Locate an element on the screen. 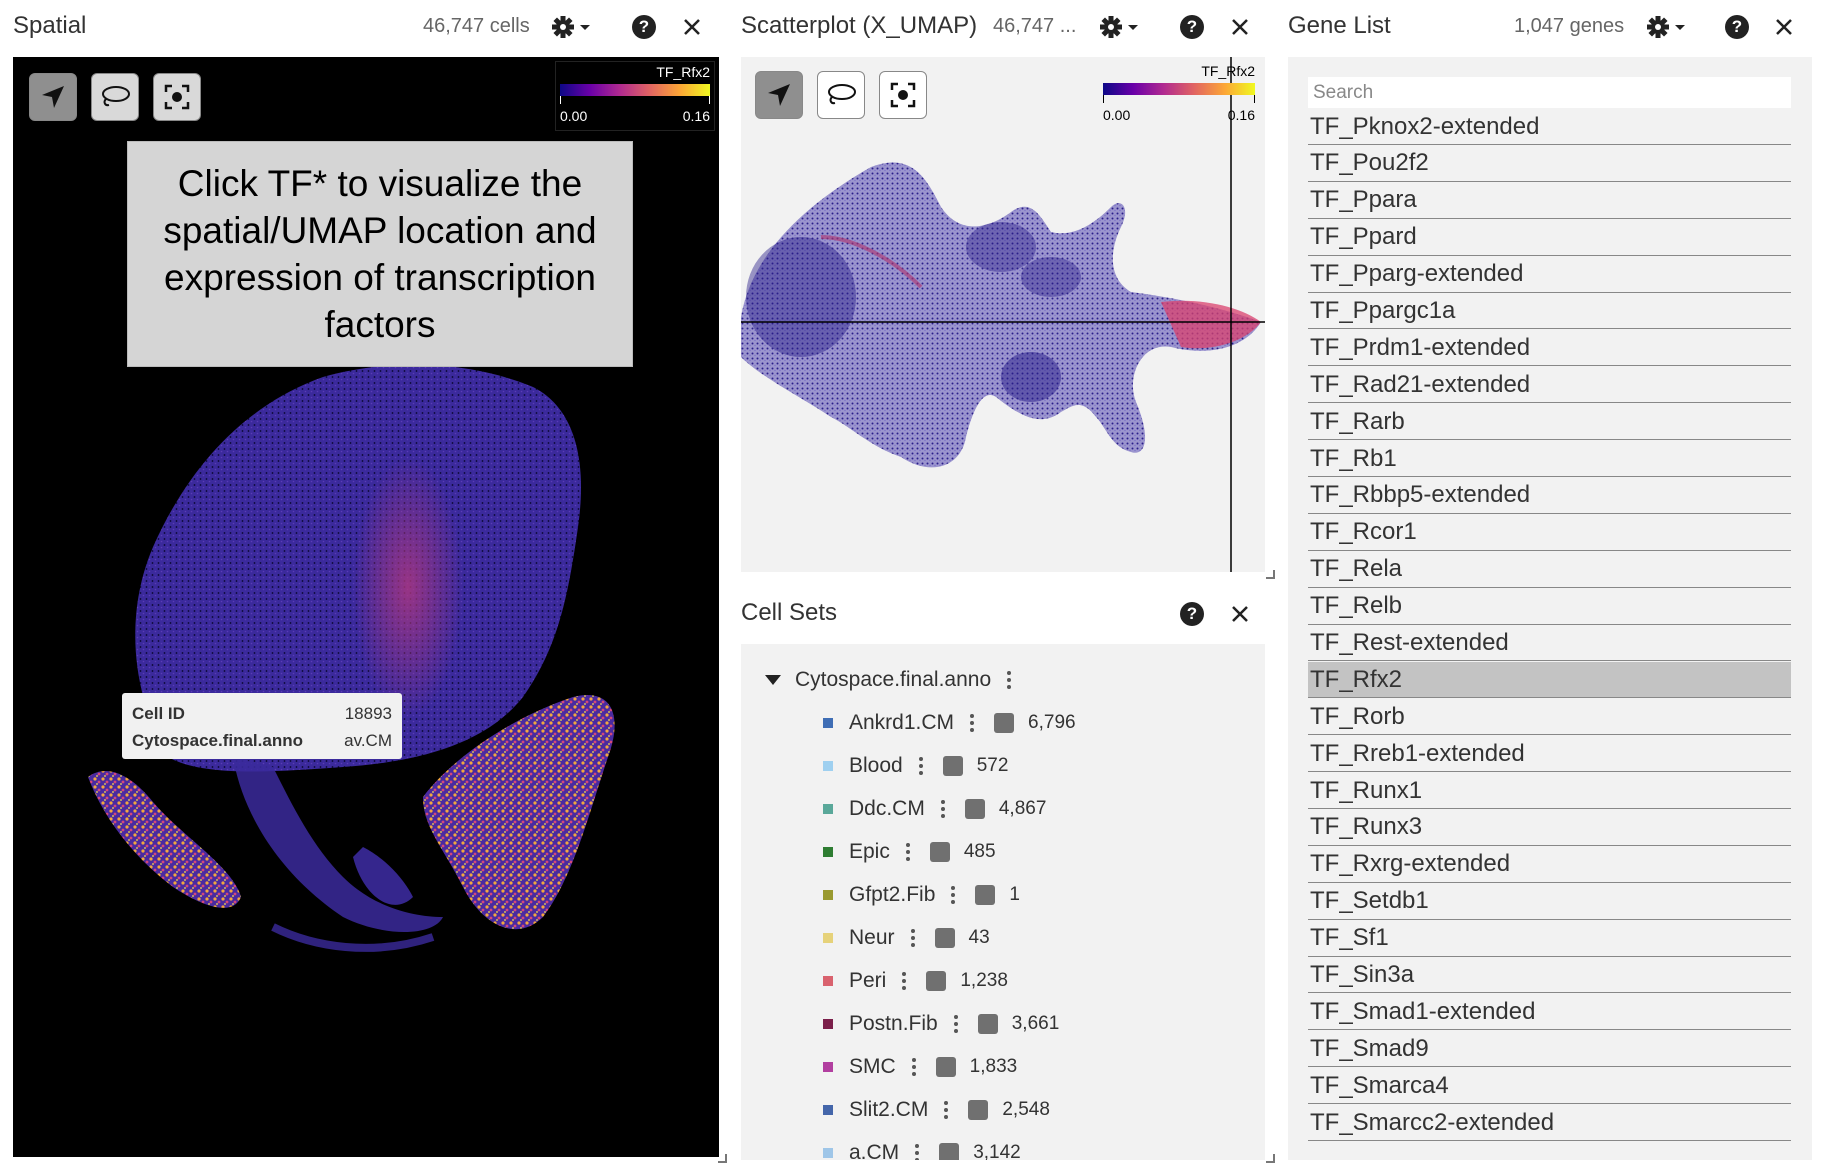  spatial-close-icon is located at coordinates (692, 27).